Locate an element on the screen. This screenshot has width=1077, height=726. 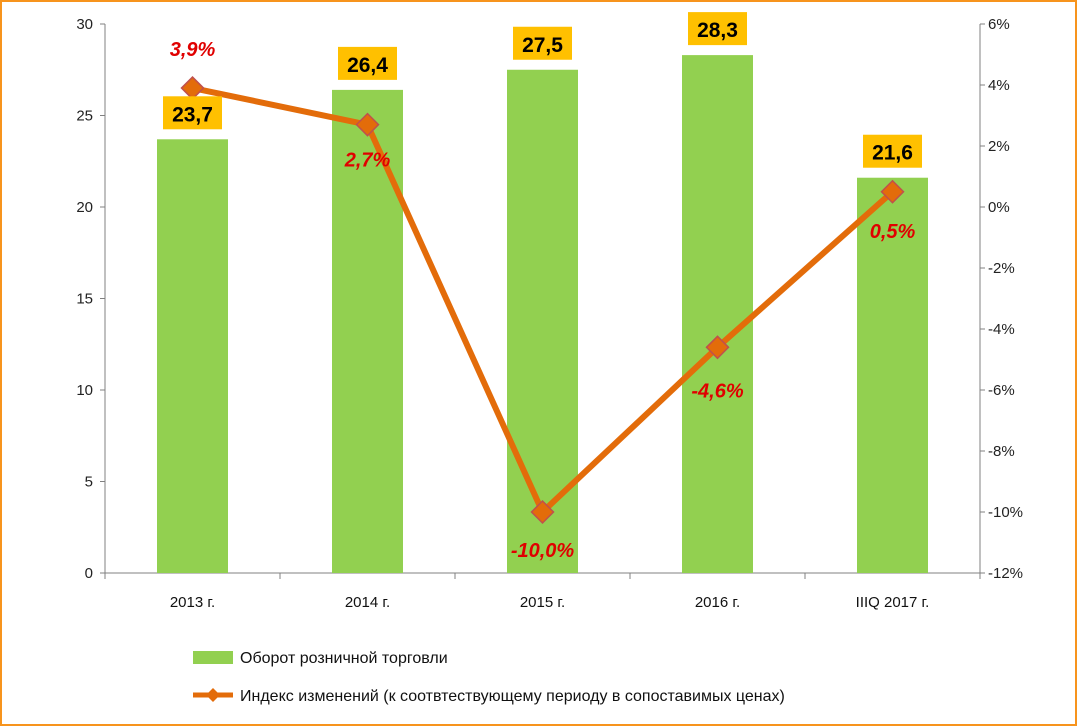
y-right-tick-label: -4% is located at coordinates (1001, 329).